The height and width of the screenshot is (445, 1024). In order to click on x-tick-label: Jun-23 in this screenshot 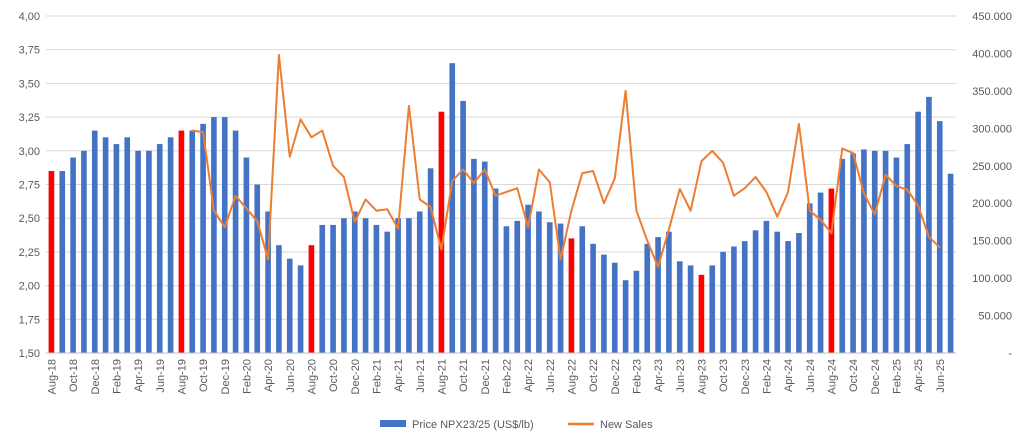, I will do `click(681, 376)`.